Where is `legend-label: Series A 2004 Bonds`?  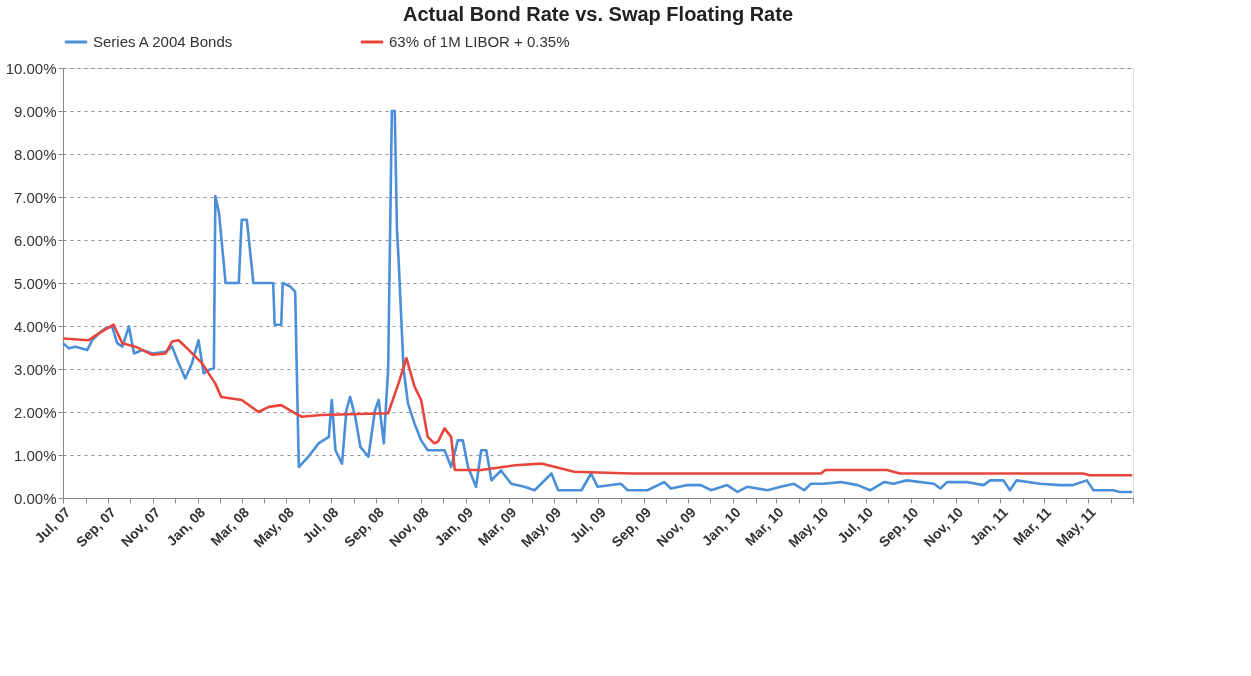
legend-label: Series A 2004 Bonds is located at coordinates (163, 41).